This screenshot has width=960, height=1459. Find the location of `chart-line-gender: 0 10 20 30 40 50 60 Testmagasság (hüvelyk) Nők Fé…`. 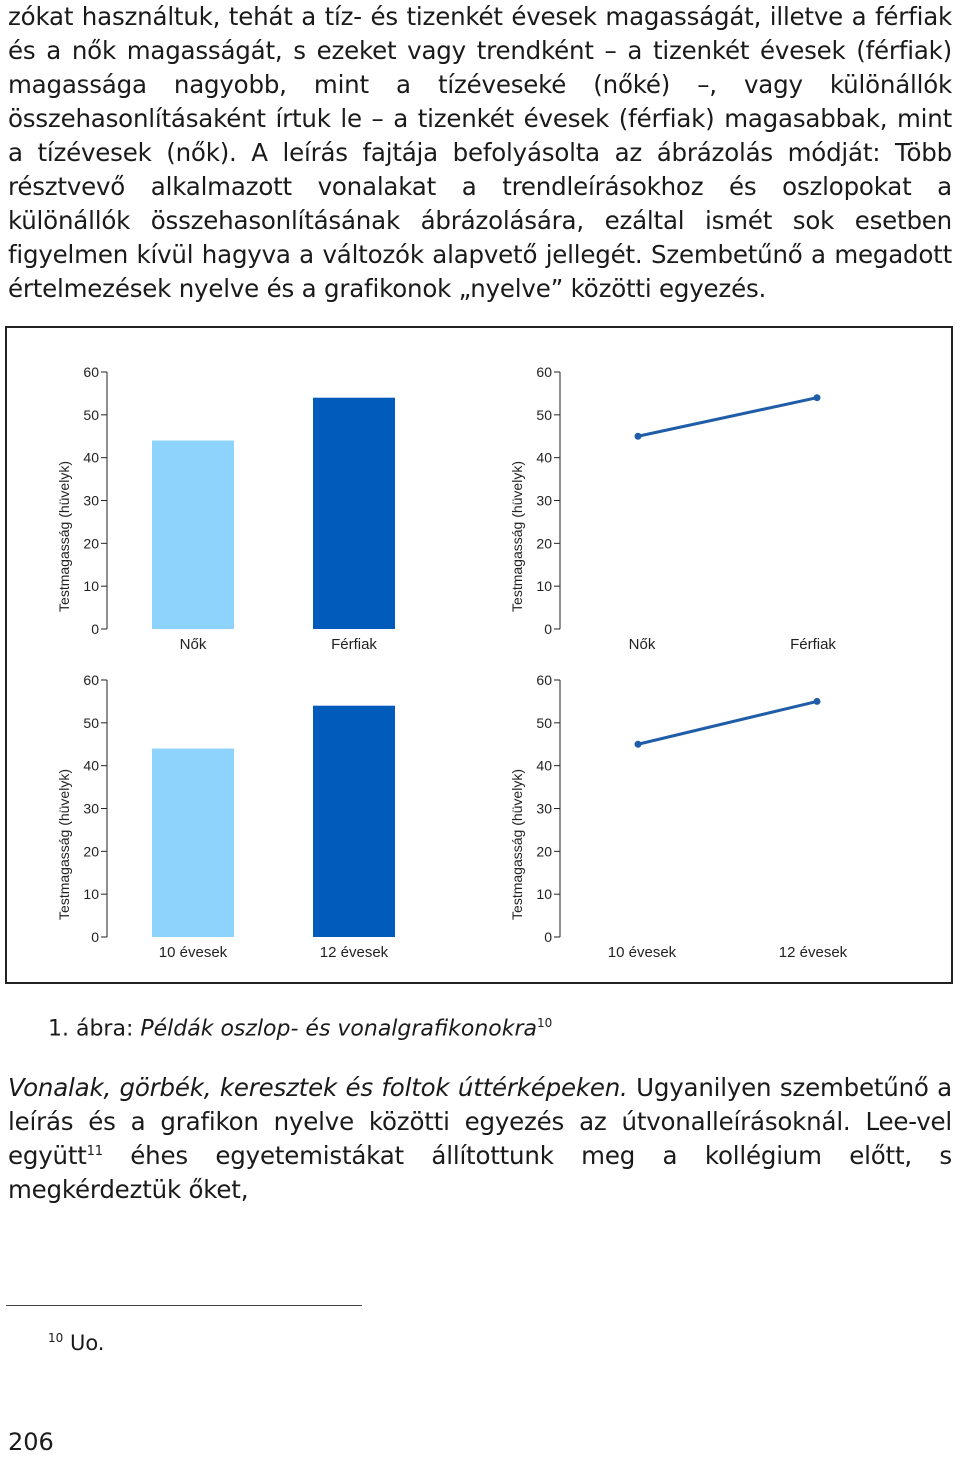

chart-line-gender: 0 10 20 30 40 50 60 Testmagasság (hüvelyk) Nők Fé… is located at coordinates (715, 508).